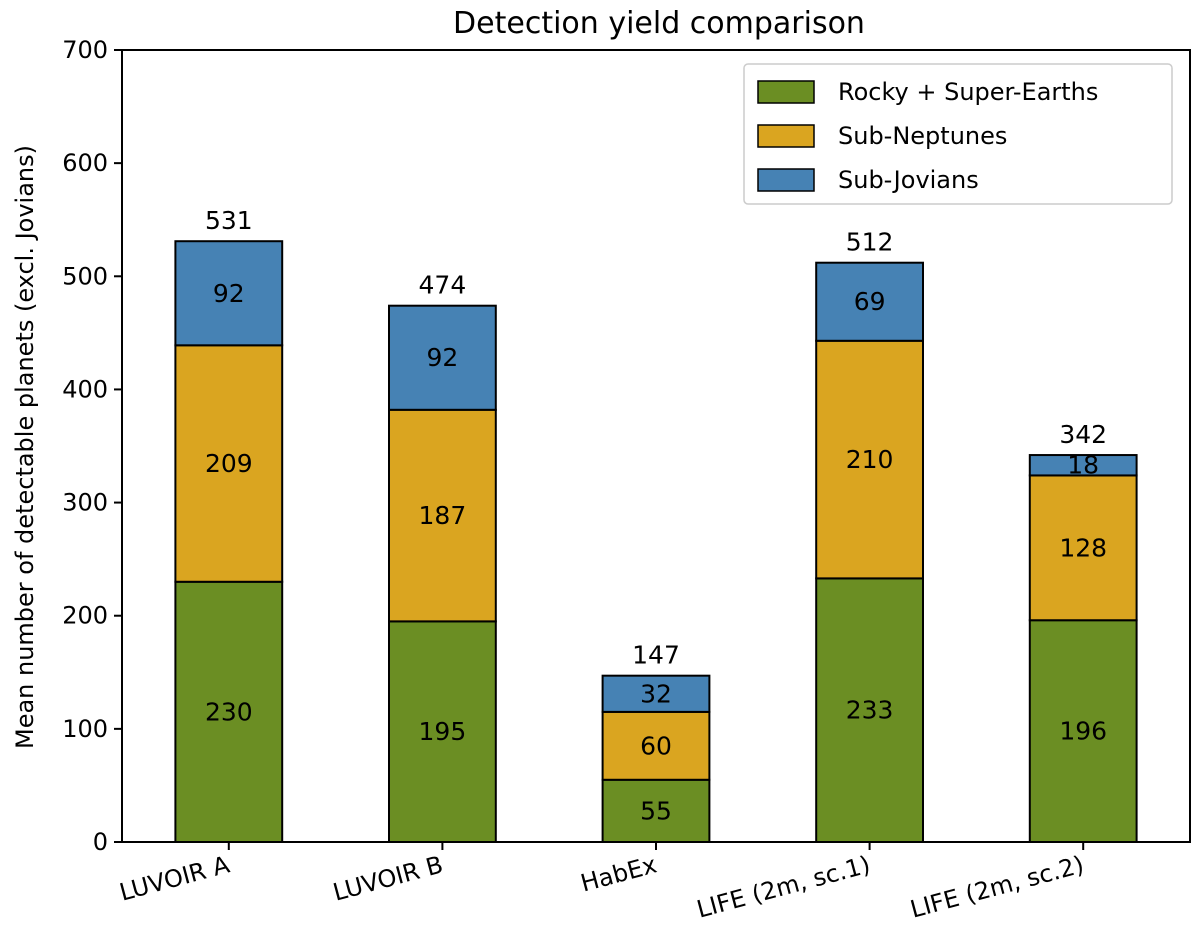  I want to click on x-tick-label: LIFE (2m, sc.1), so click(783, 886).